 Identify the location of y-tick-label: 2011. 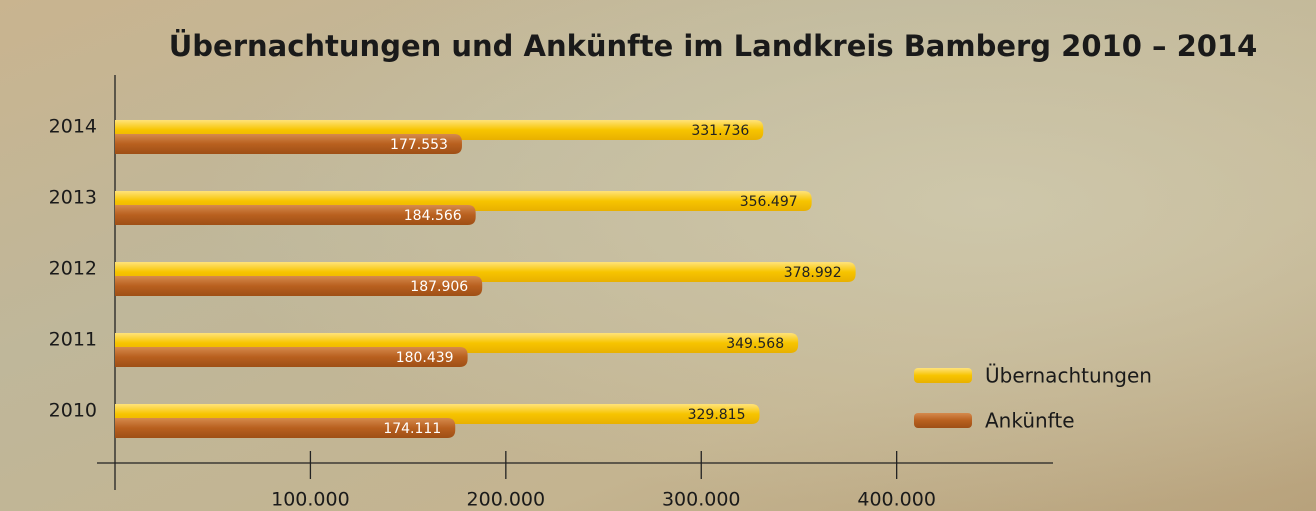
(73, 340).